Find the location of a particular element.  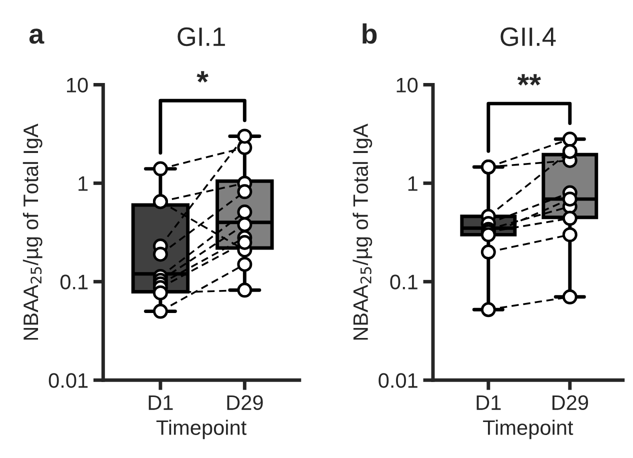

chart-title: GII.4 is located at coordinates (528, 36).